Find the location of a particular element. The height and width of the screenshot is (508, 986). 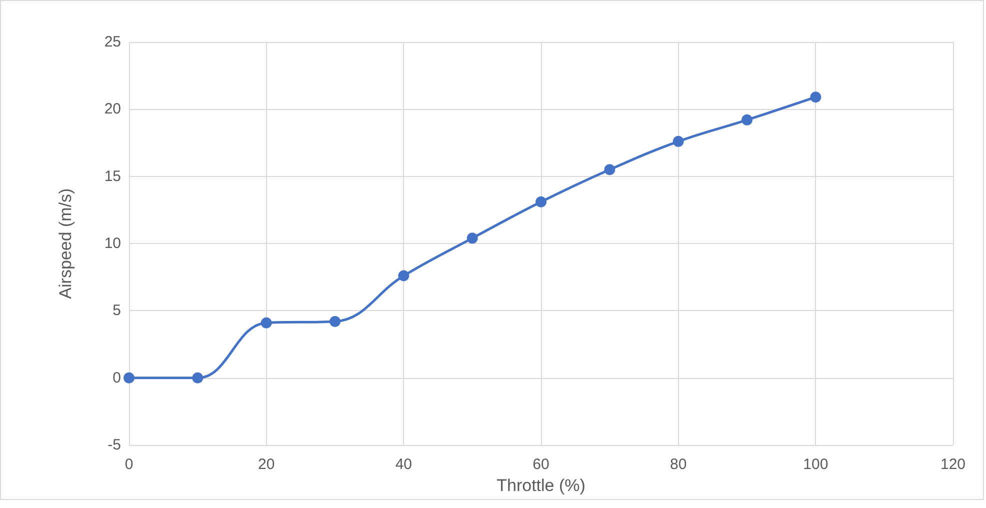

x-tick-label: 100 is located at coordinates (815, 465).